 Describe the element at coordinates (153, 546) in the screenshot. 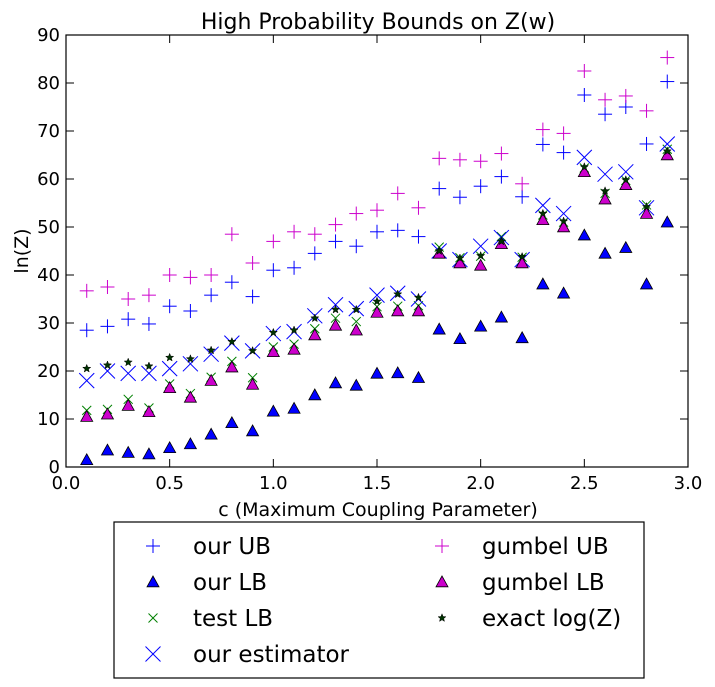

I see `legend-marker-our-ub` at that location.